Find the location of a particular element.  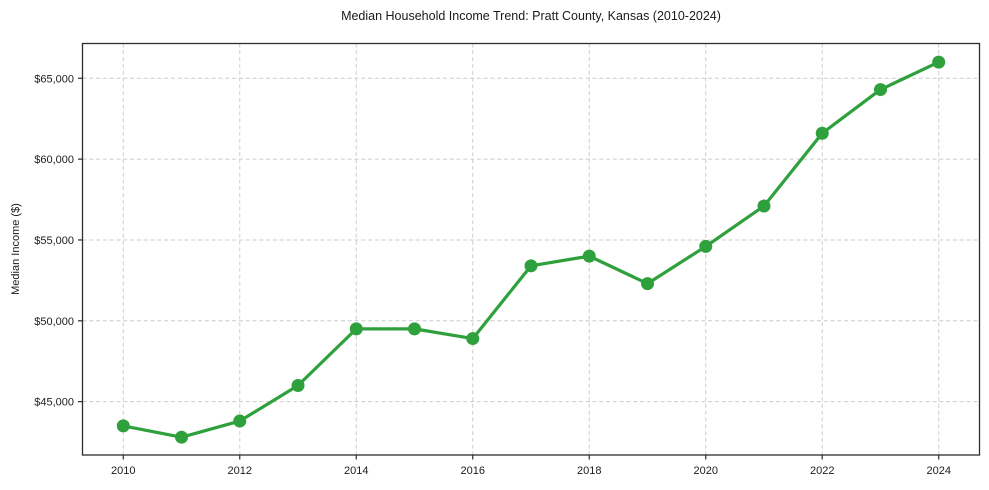

y-tick-label: $55,000 is located at coordinates (54, 241).